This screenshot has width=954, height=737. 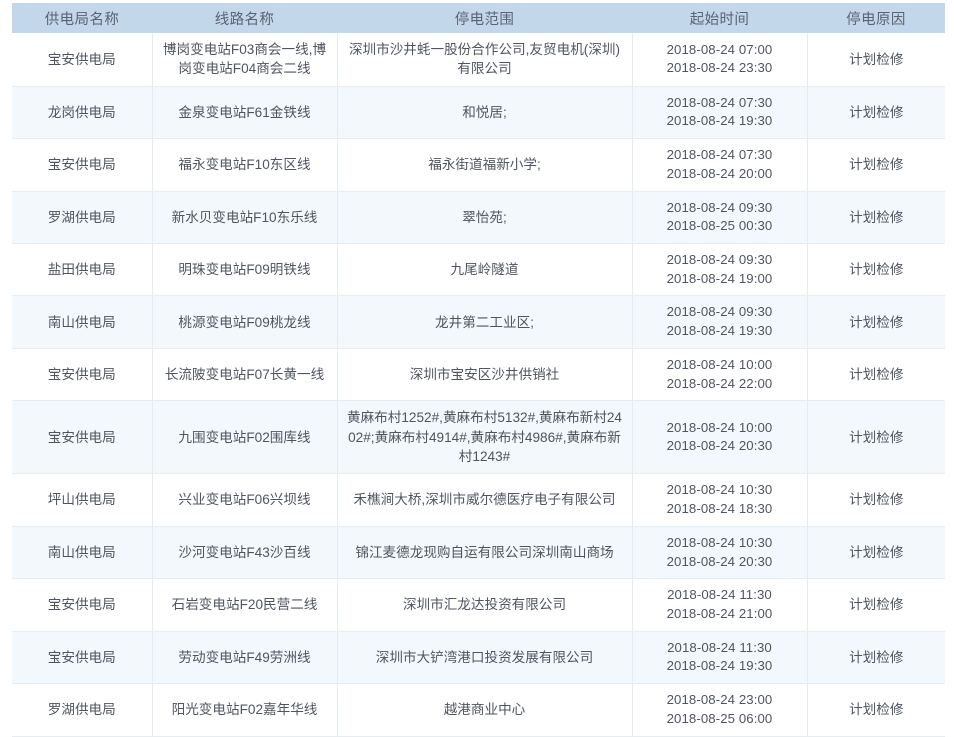 What do you see at coordinates (245, 605) in the screenshot?
I see `cell-line: 石岩变电站F20民营二线` at bounding box center [245, 605].